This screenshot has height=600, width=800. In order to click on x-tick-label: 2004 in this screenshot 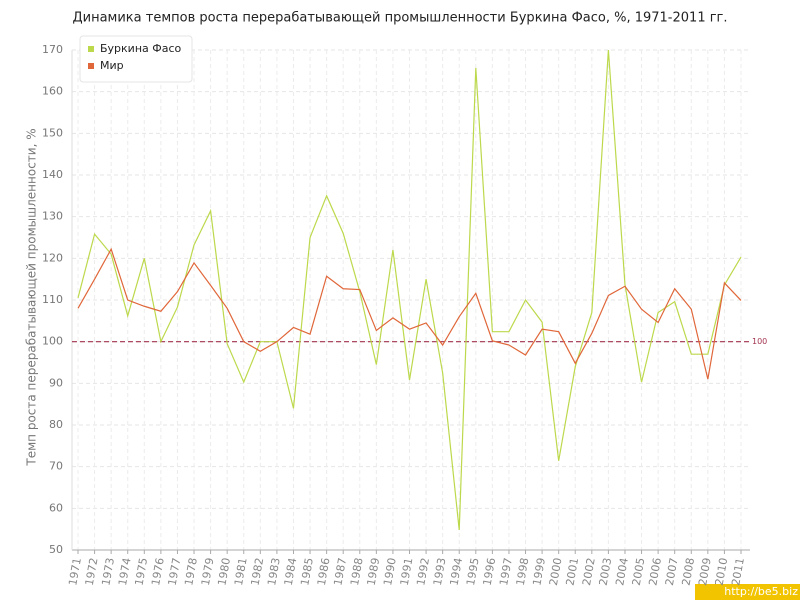, I will do `click(622, 572)`.